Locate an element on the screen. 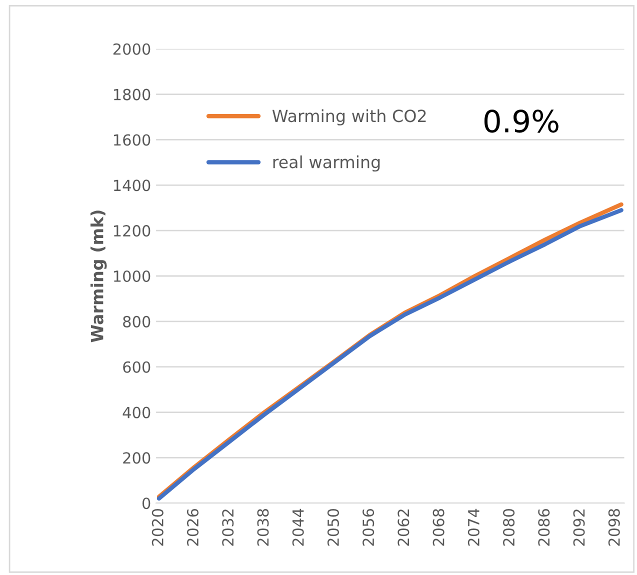 The width and height of the screenshot is (637, 575). x-tick-label: 2086 is located at coordinates (544, 527).